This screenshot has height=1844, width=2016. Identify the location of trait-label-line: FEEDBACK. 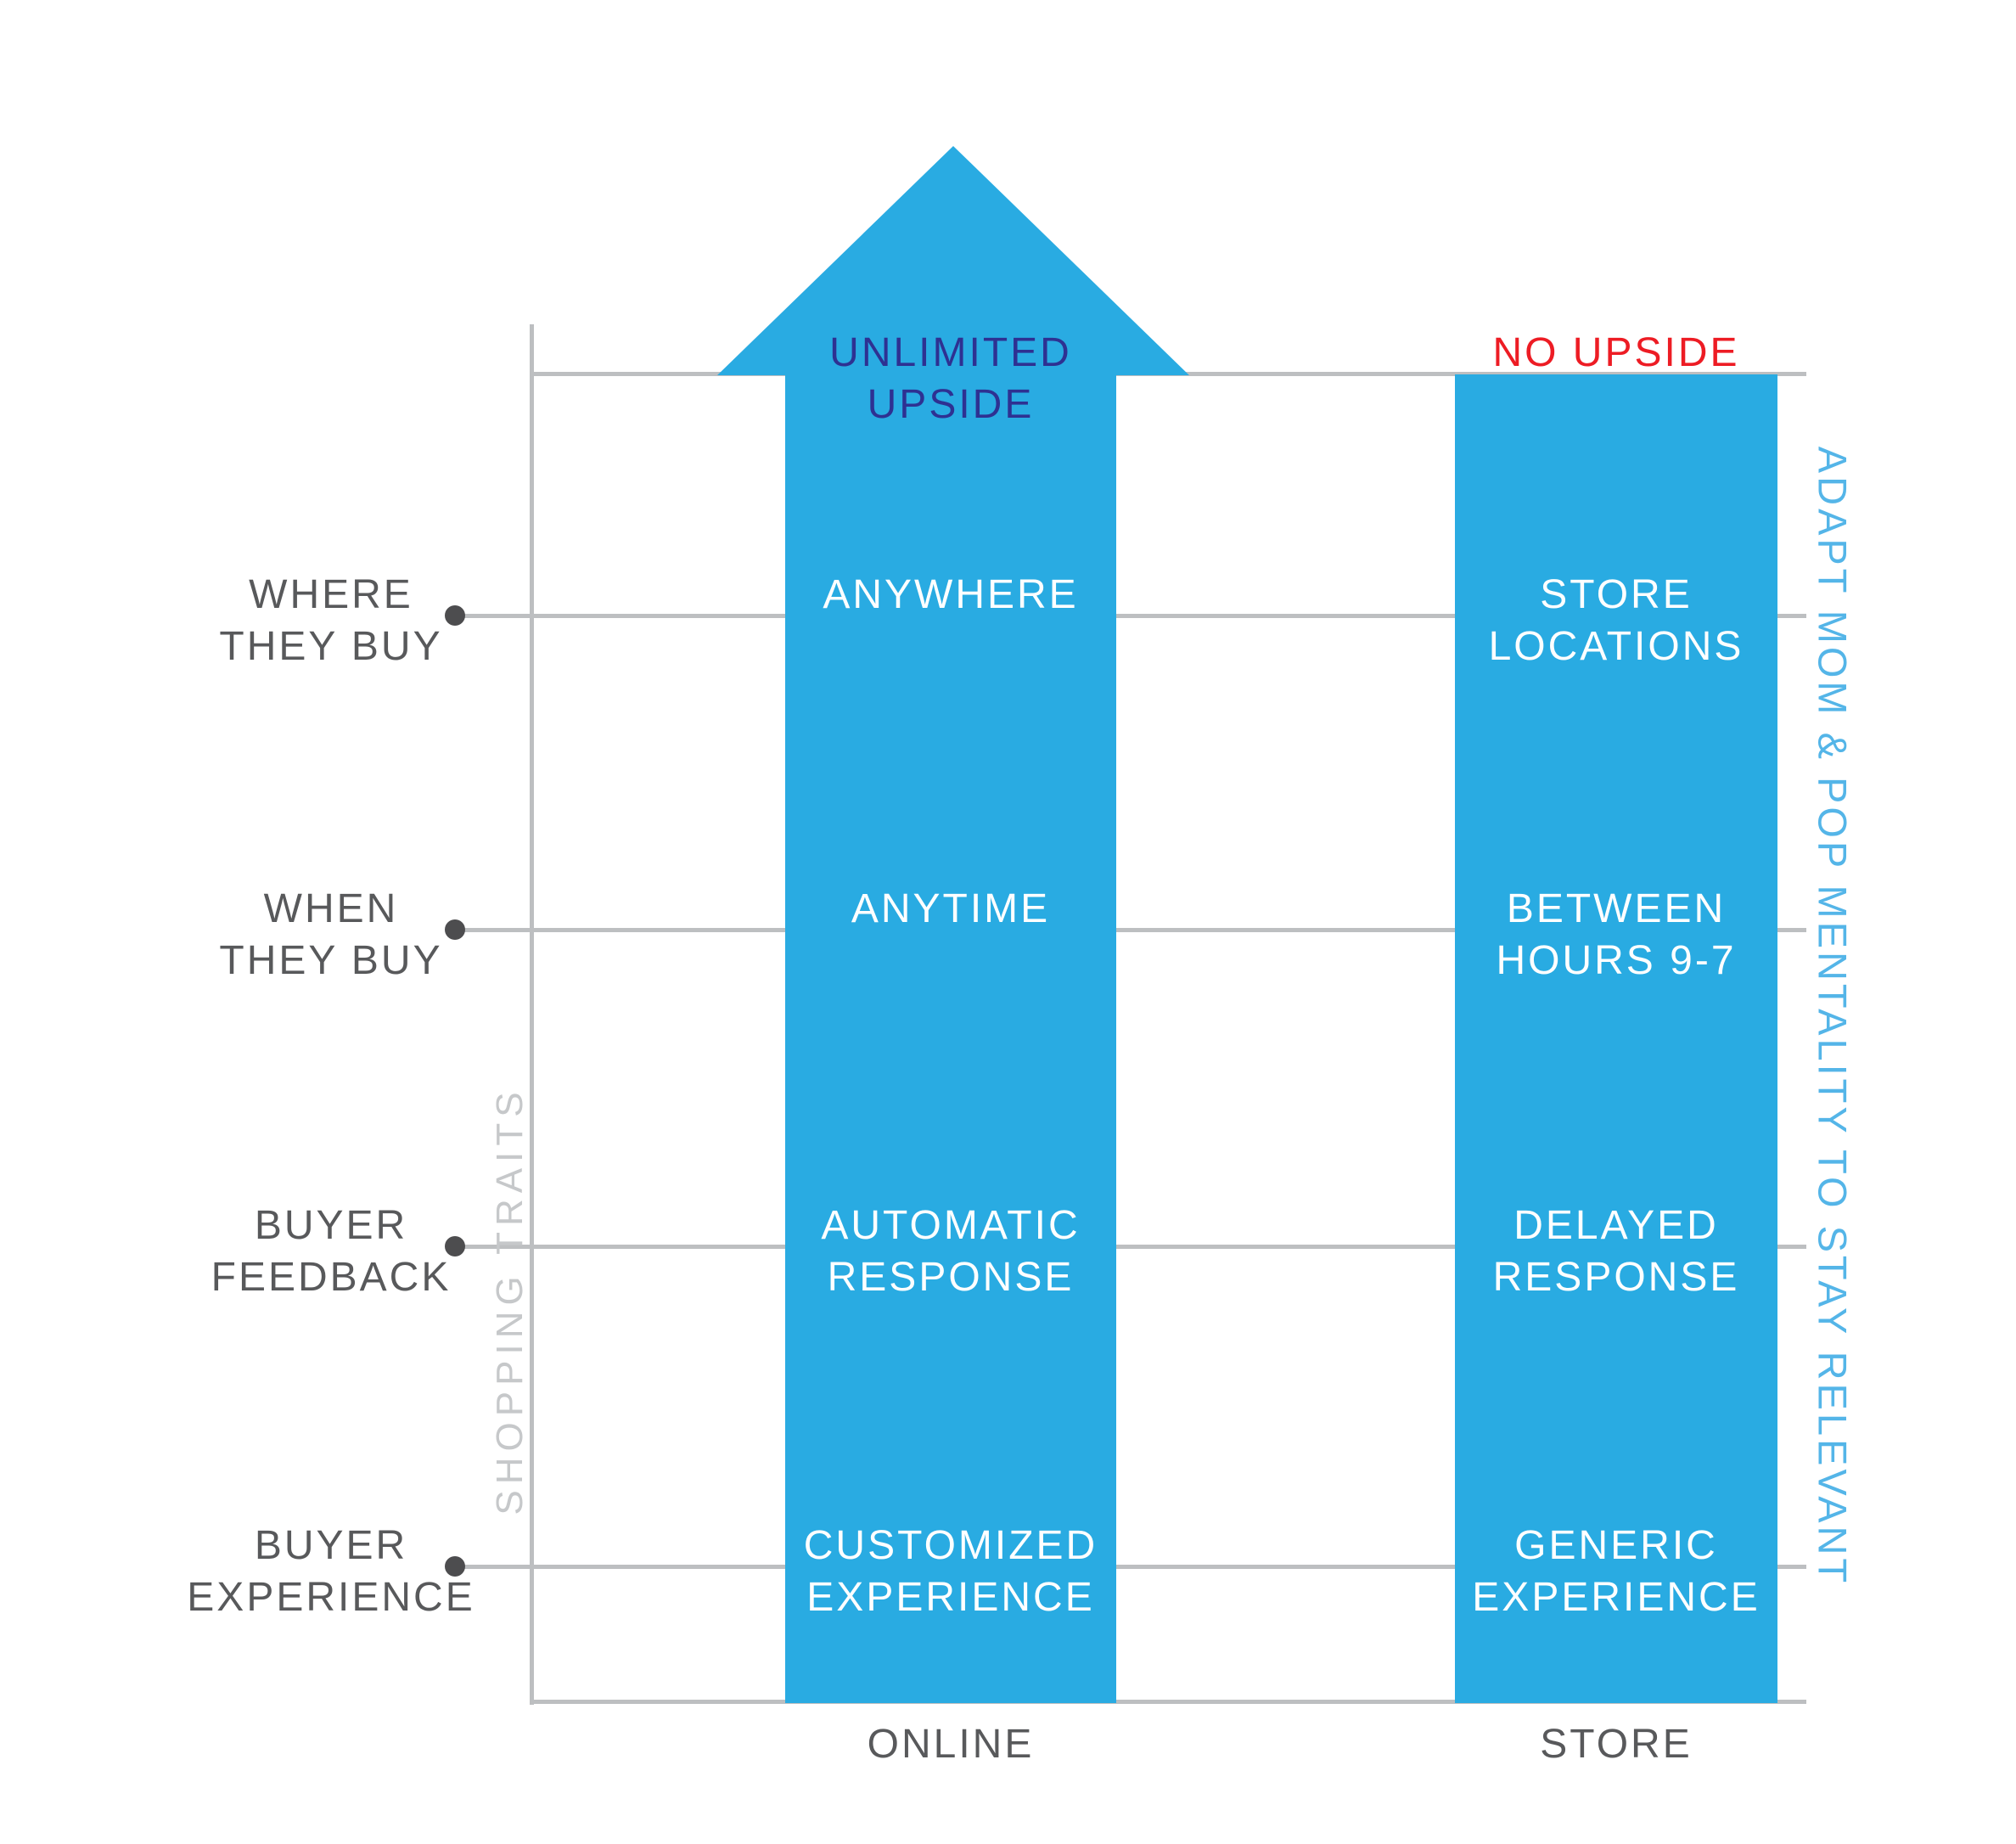
(331, 1277).